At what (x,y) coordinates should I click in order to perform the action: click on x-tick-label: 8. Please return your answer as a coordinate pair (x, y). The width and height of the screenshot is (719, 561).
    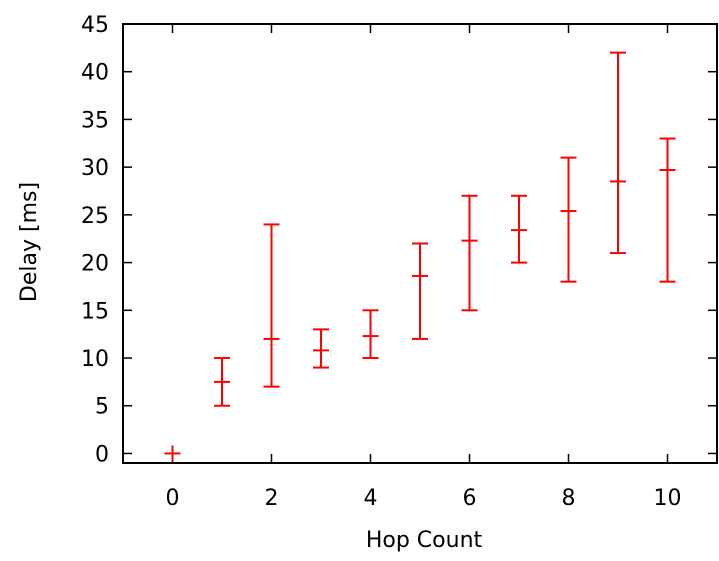
    Looking at the image, I should click on (569, 498).